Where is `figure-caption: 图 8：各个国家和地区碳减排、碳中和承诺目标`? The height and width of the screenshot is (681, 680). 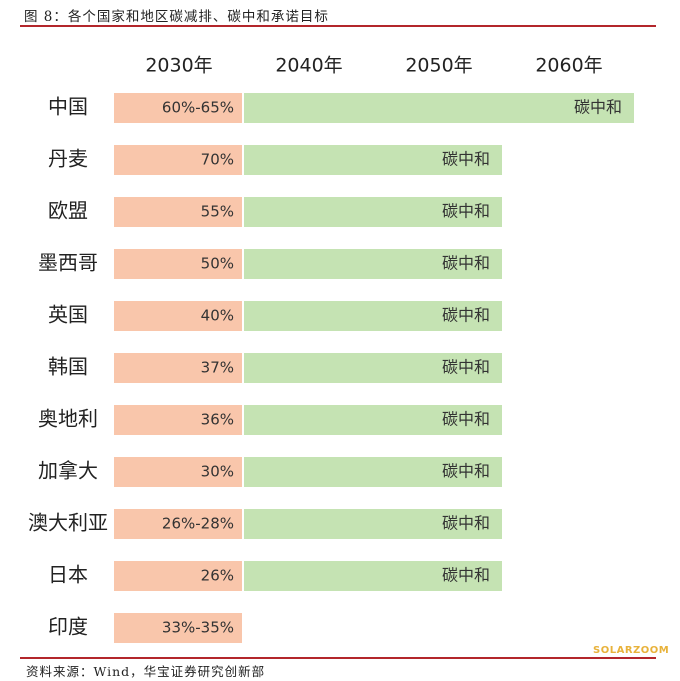 figure-caption: 图 8：各个国家和地区碳减排、碳中和承诺目标 is located at coordinates (176, 17).